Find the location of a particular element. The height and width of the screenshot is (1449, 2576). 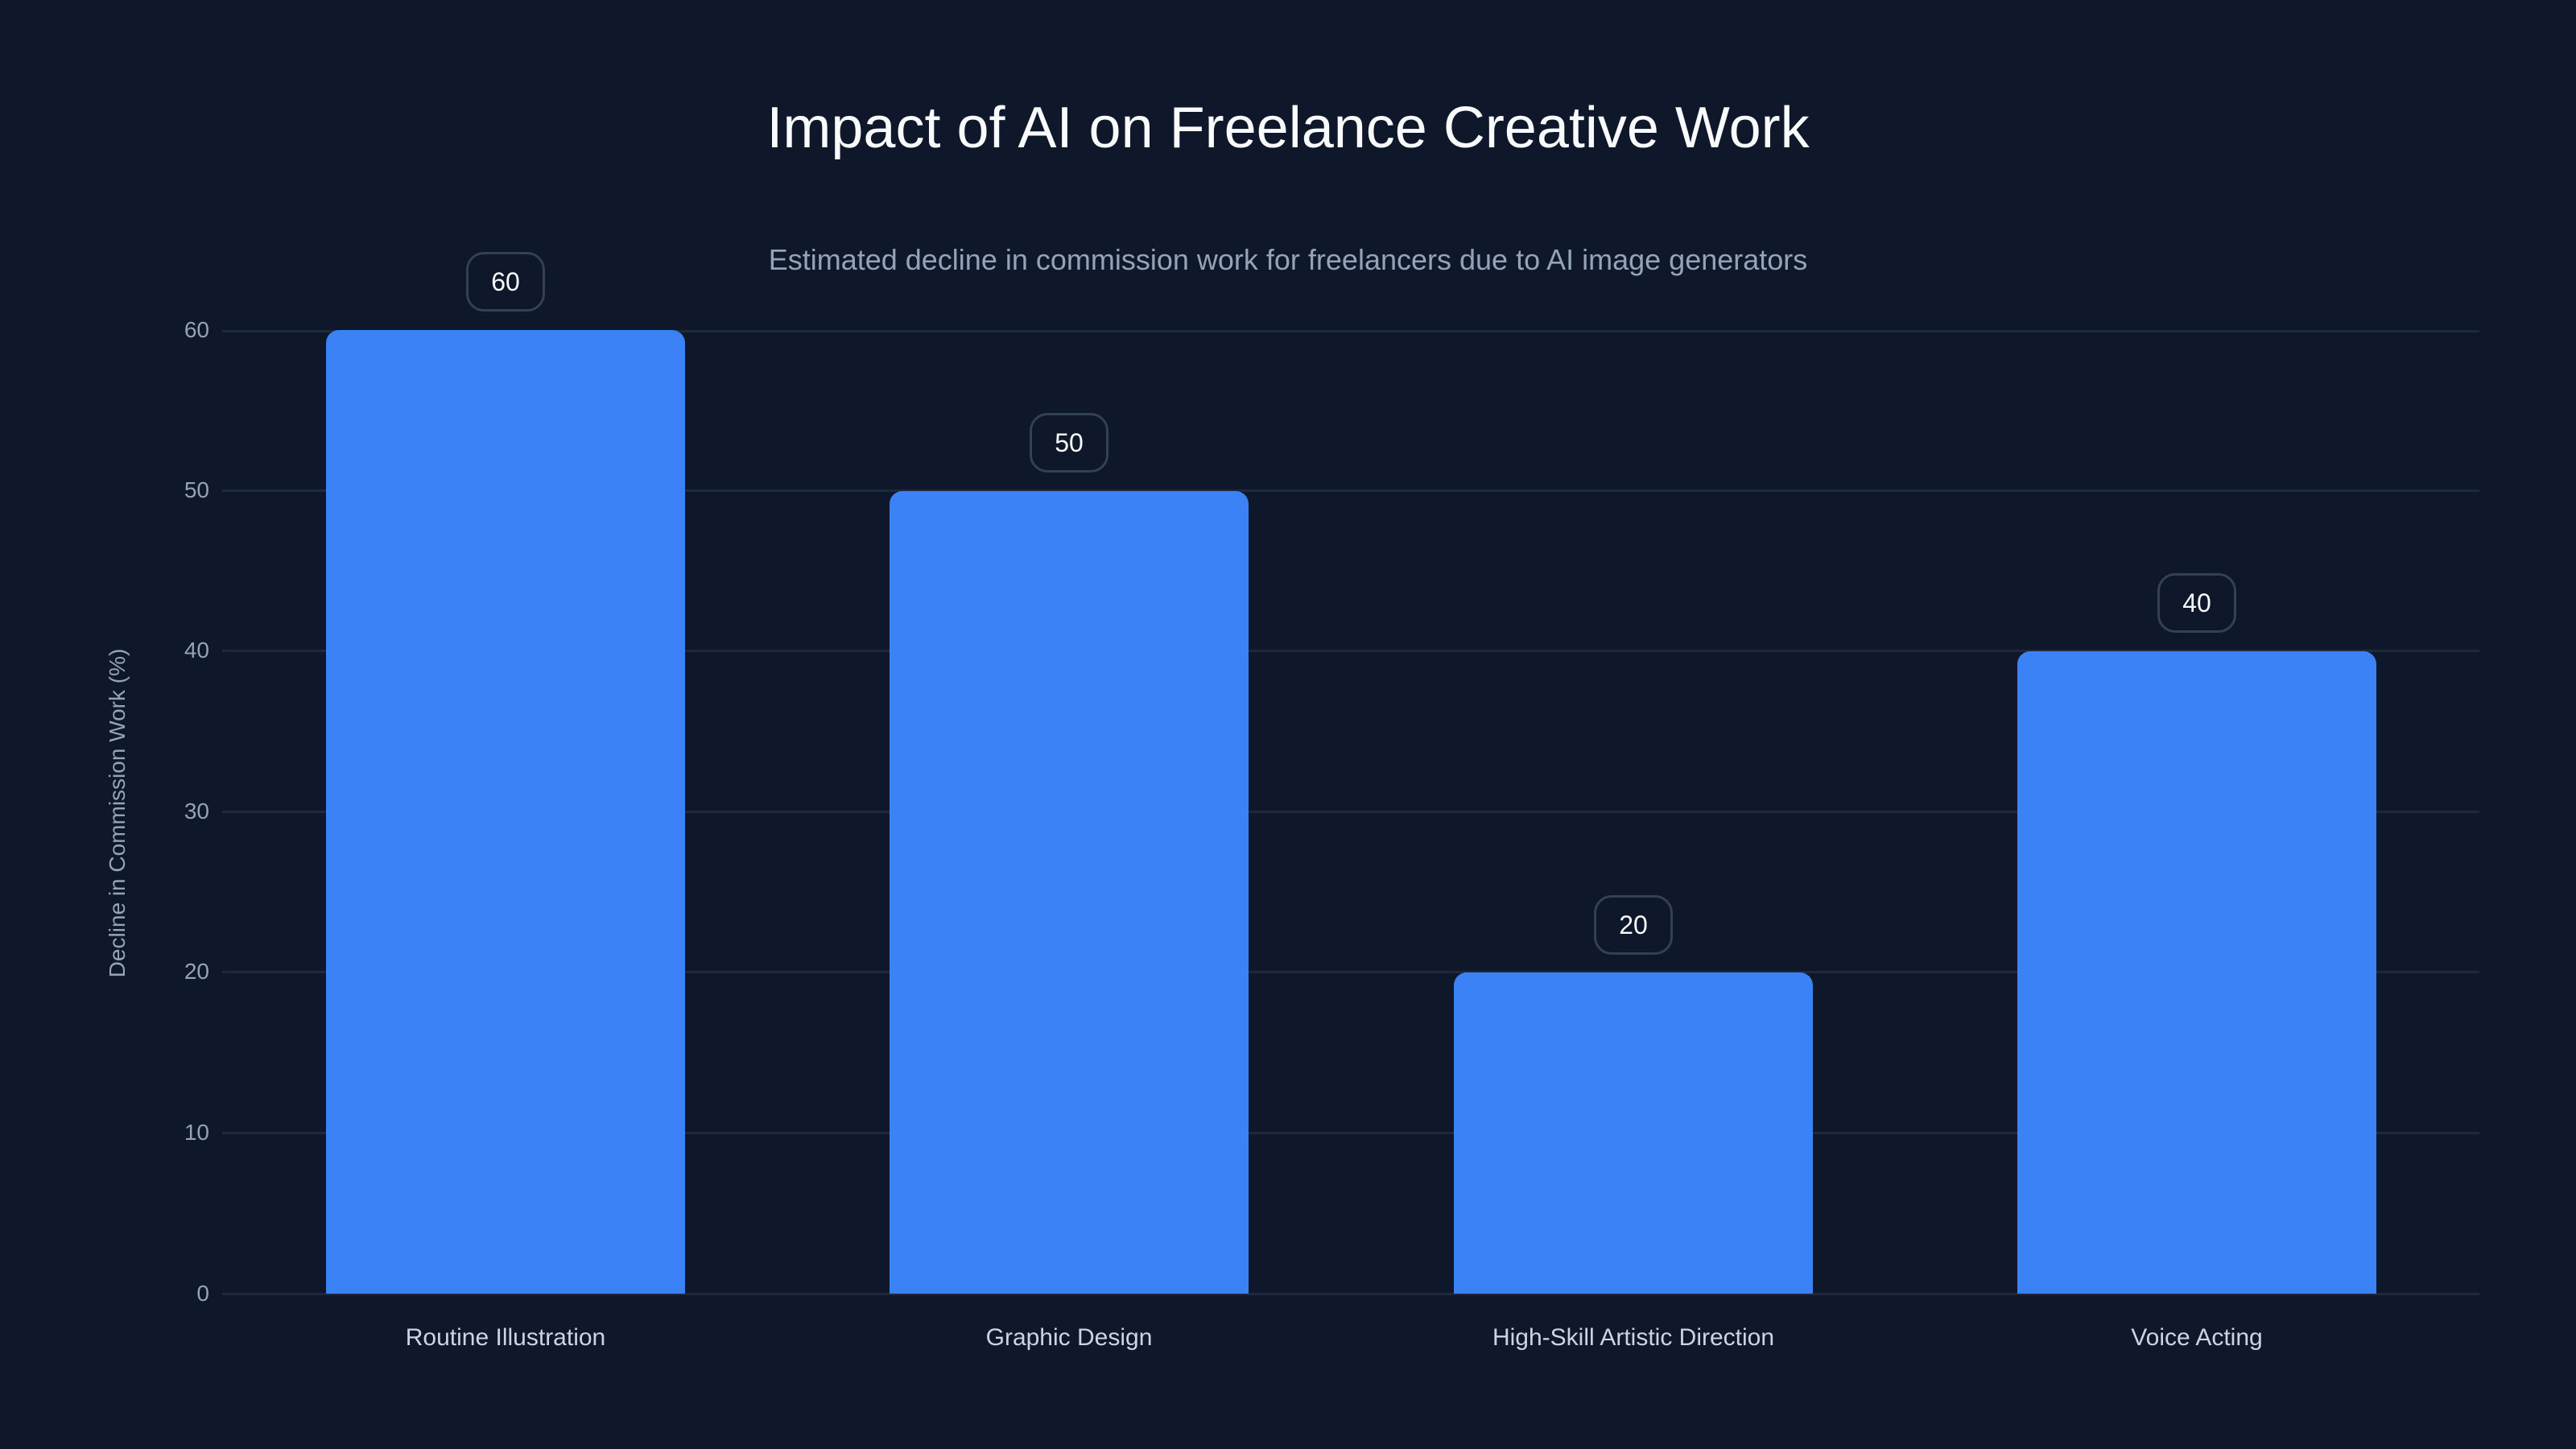

value-label: 50 is located at coordinates (1069, 443).